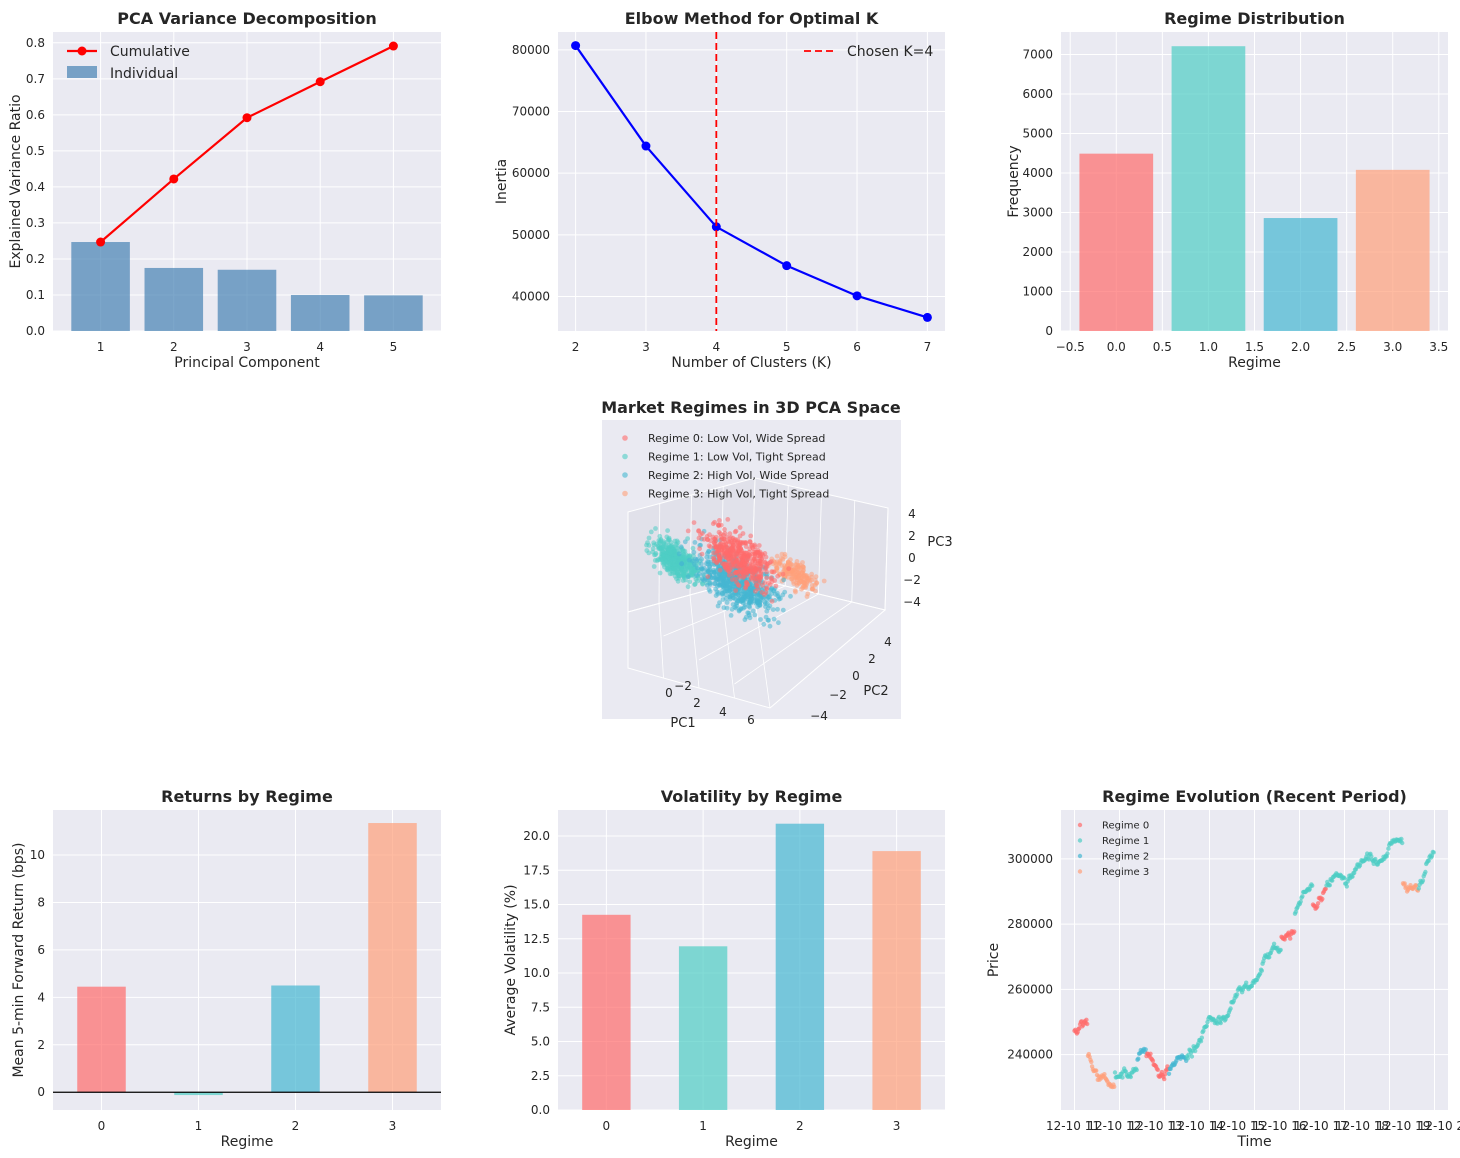 The image size is (1460, 1158). Describe the element at coordinates (150, 52) in the screenshot. I see `pca-legend-cumulative: Cumulative` at that location.